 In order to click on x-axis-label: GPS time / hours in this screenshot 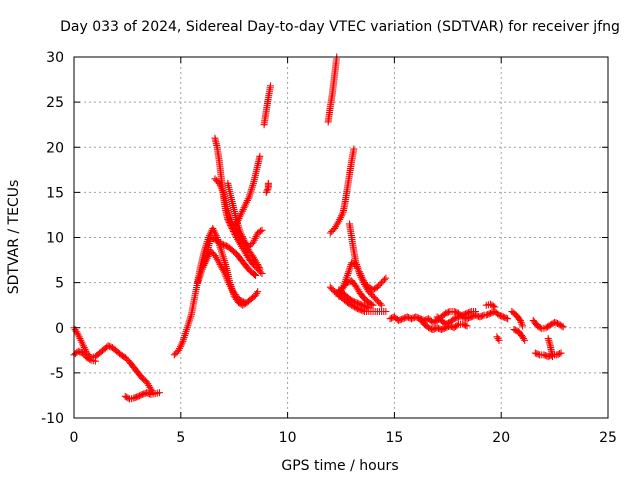, I will do `click(339, 466)`.